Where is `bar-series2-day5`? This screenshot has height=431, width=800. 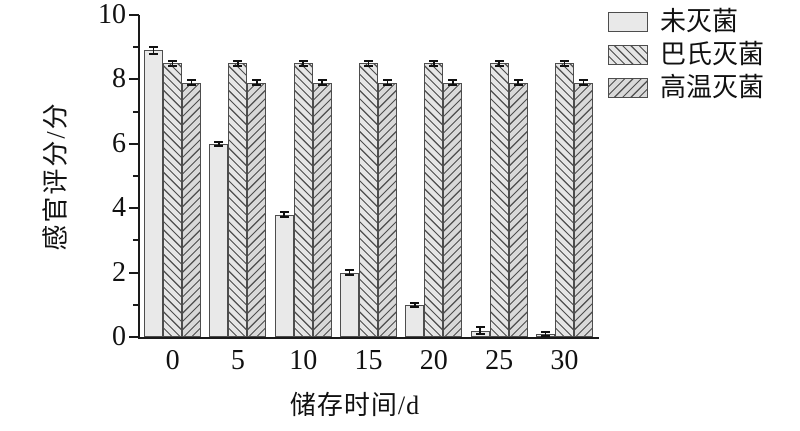
bar-series2-day5 is located at coordinates (257, 209).